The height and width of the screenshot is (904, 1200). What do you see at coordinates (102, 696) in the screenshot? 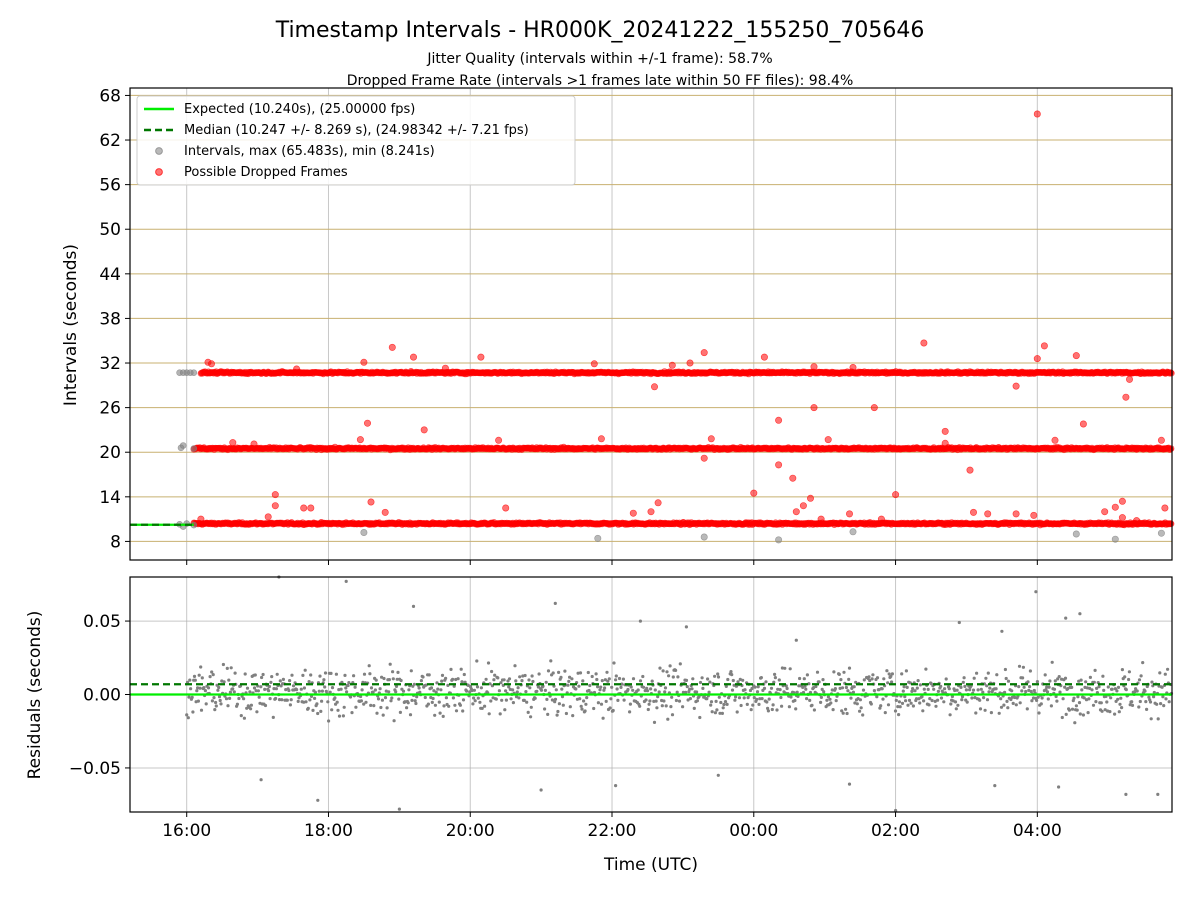
I see `bottom-y-tick-label-1: 0.00` at bounding box center [102, 696].